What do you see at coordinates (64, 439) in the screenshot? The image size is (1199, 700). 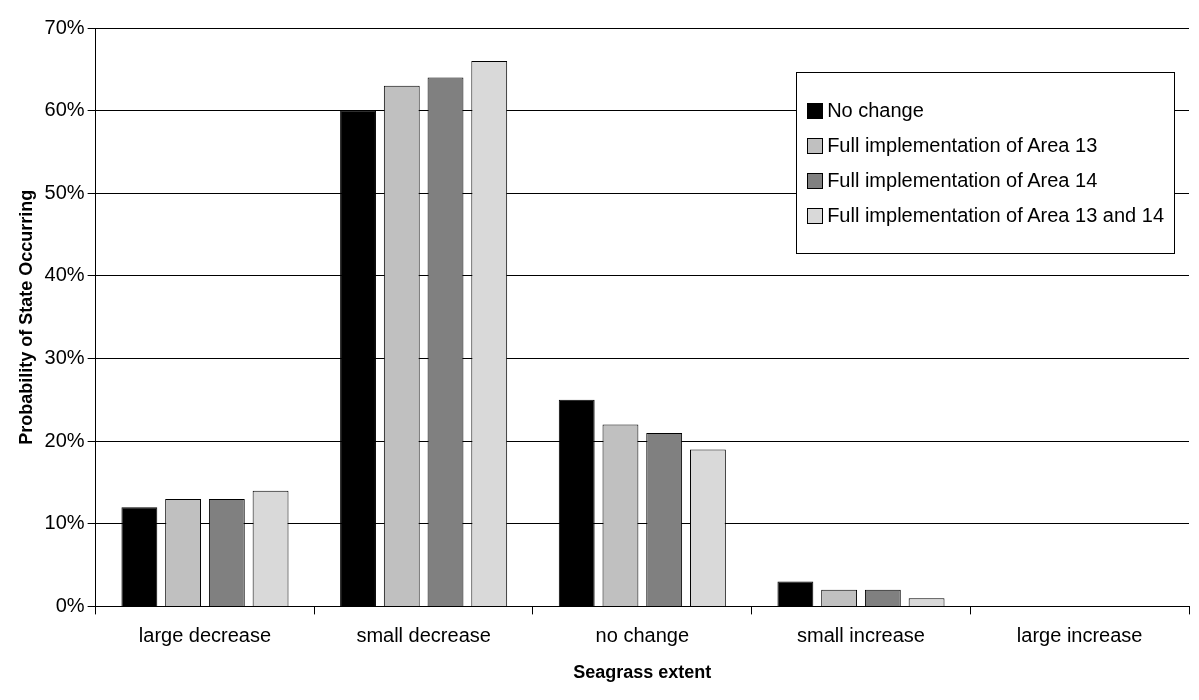 I see `y-tick-label: 20%` at bounding box center [64, 439].